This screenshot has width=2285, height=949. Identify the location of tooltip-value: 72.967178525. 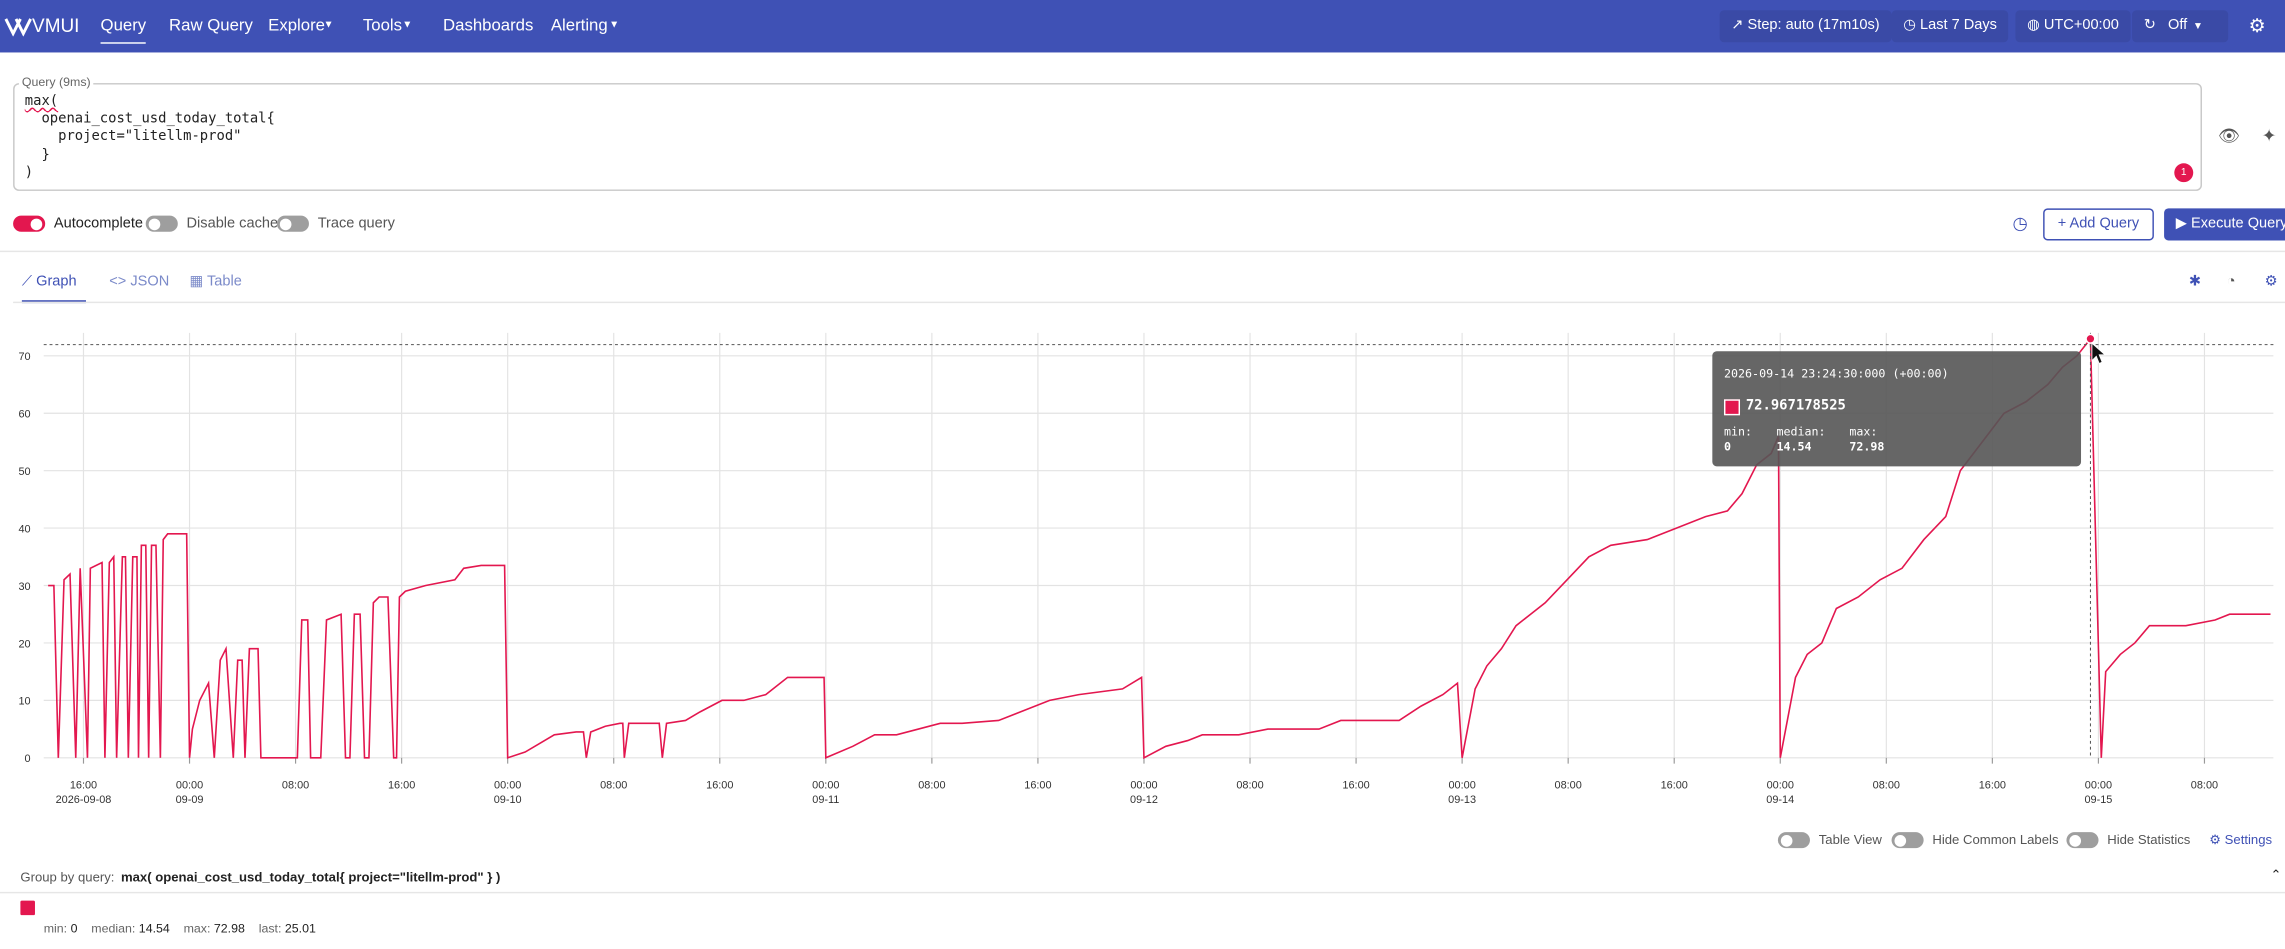
(1795, 405).